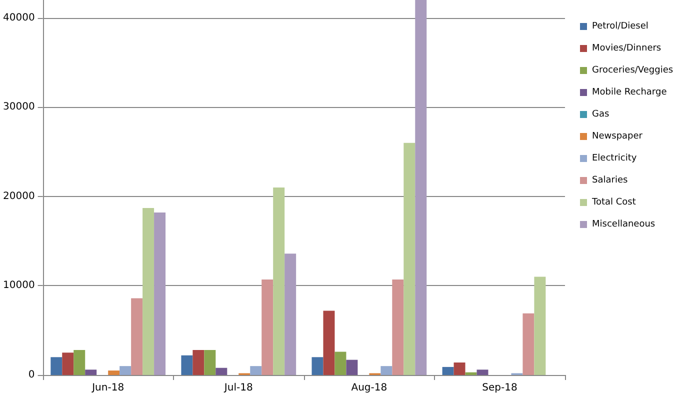 This screenshot has height=399, width=682. Describe the element at coordinates (19, 196) in the screenshot. I see `y-tick-label: 20000` at that location.